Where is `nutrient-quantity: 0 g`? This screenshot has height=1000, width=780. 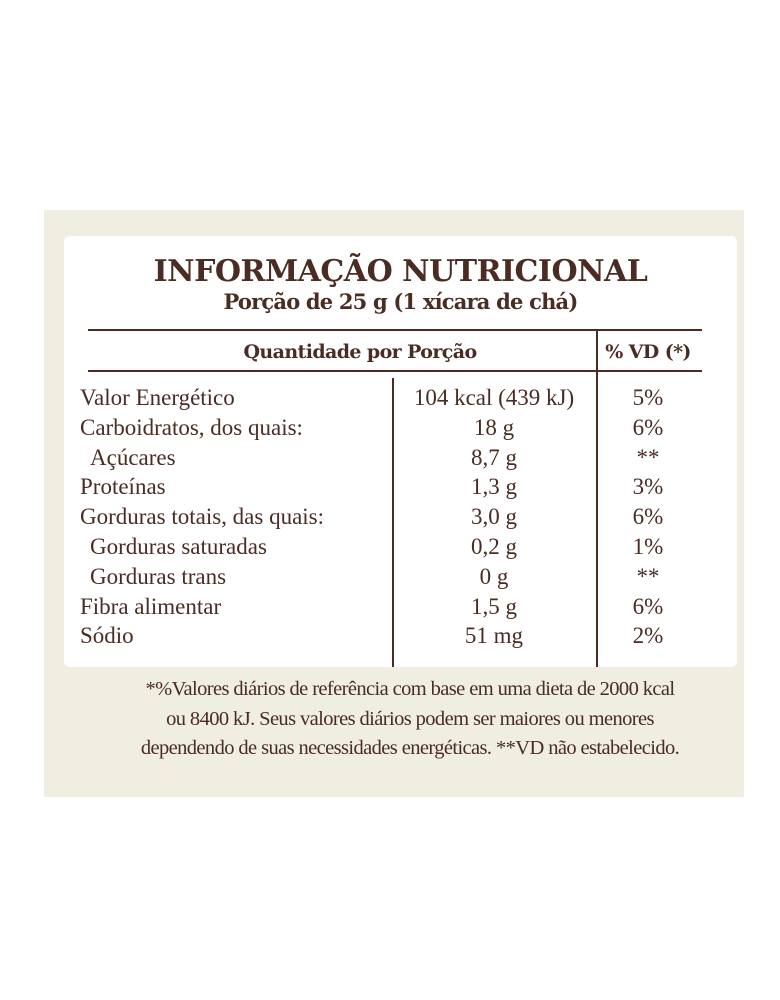 nutrient-quantity: 0 g is located at coordinates (494, 576).